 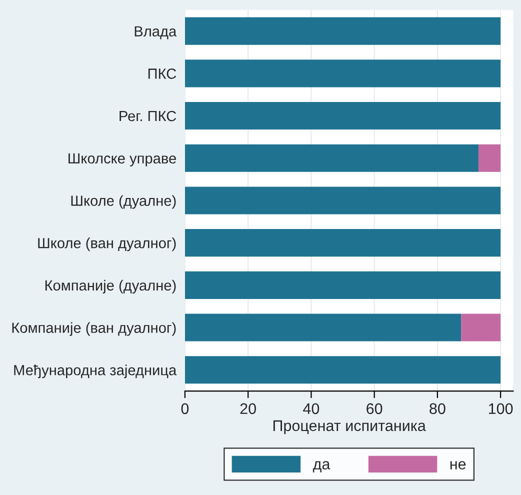 I want to click on x-axis-title: Проценат испитаника, so click(x=349, y=427).